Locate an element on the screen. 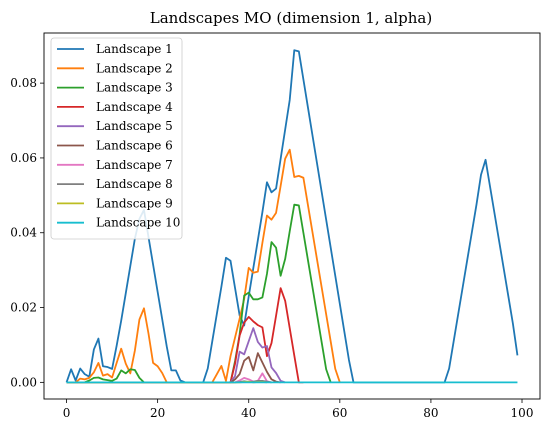 The height and width of the screenshot is (432, 550). x-tick-label: 40 is located at coordinates (248, 413).